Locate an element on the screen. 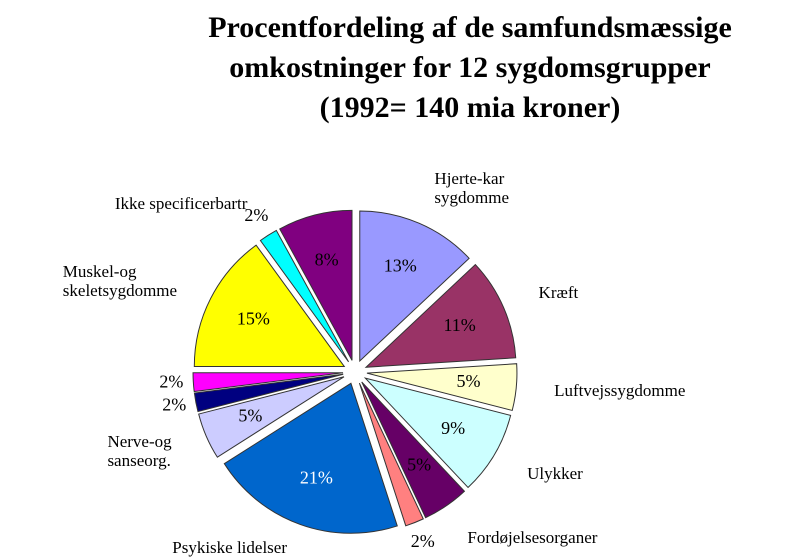 The height and width of the screenshot is (559, 800). category-label: Hjerte-kar sygdomme is located at coordinates (472, 188).